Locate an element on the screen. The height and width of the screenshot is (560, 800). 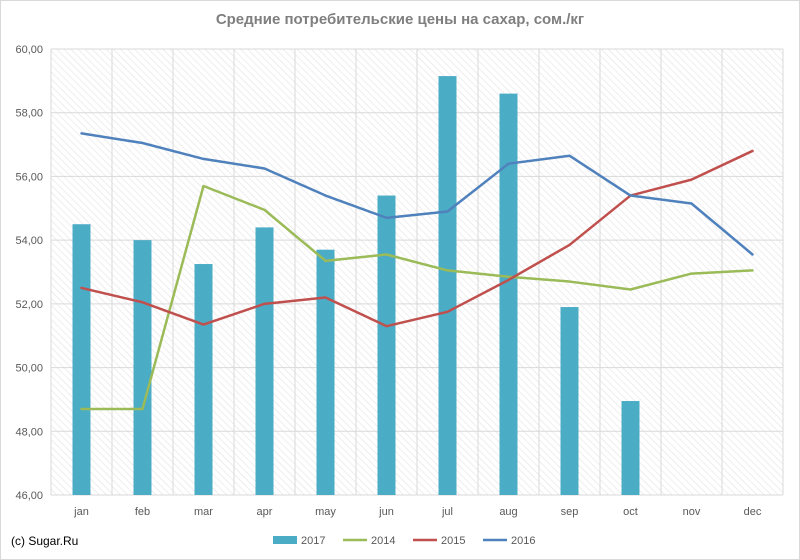
bar-2017-feb is located at coordinates (142, 367).